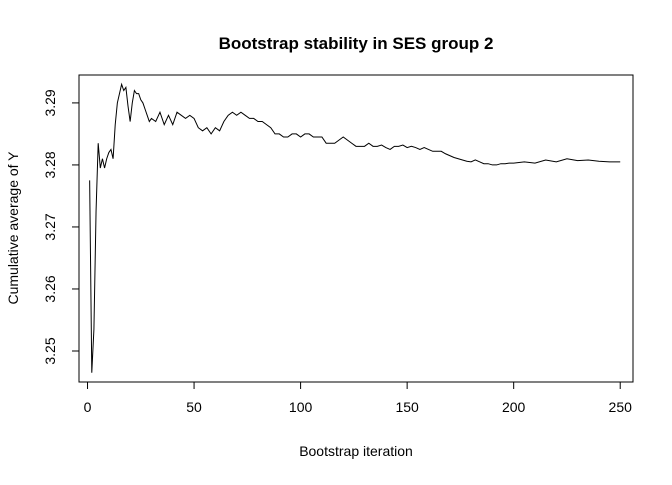  Describe the element at coordinates (194, 407) in the screenshot. I see `x-tick-label: 50` at that location.